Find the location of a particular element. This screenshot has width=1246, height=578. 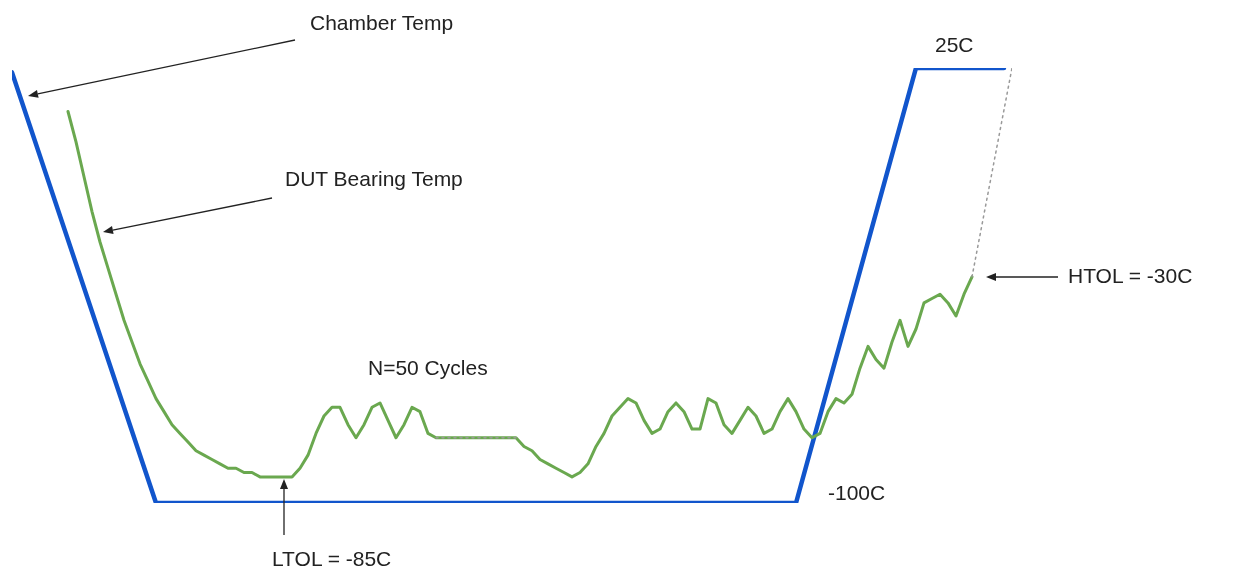

text: Chamber Temp is located at coordinates (382, 22).